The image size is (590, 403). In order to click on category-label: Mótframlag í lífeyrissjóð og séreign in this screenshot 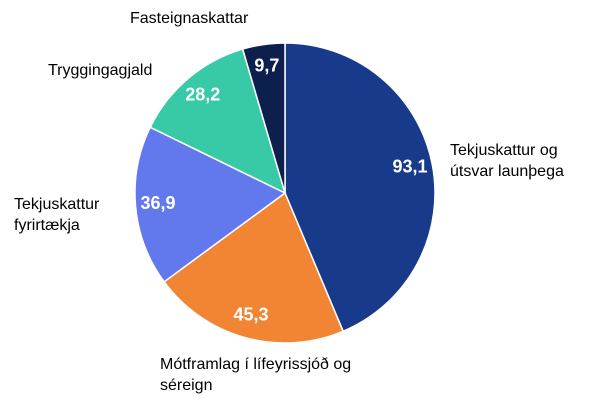, I will do `click(256, 375)`.